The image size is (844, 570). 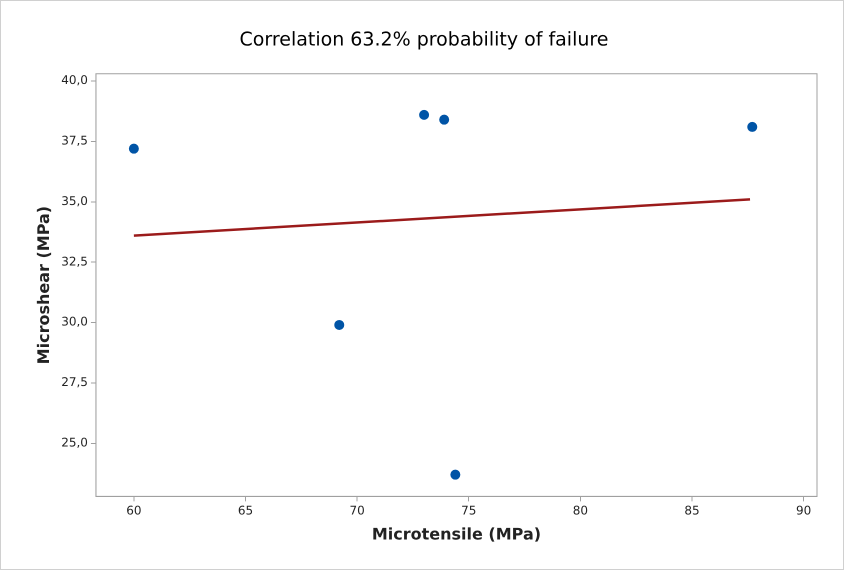 I want to click on y-tick-label: 30,0, so click(x=74, y=321).